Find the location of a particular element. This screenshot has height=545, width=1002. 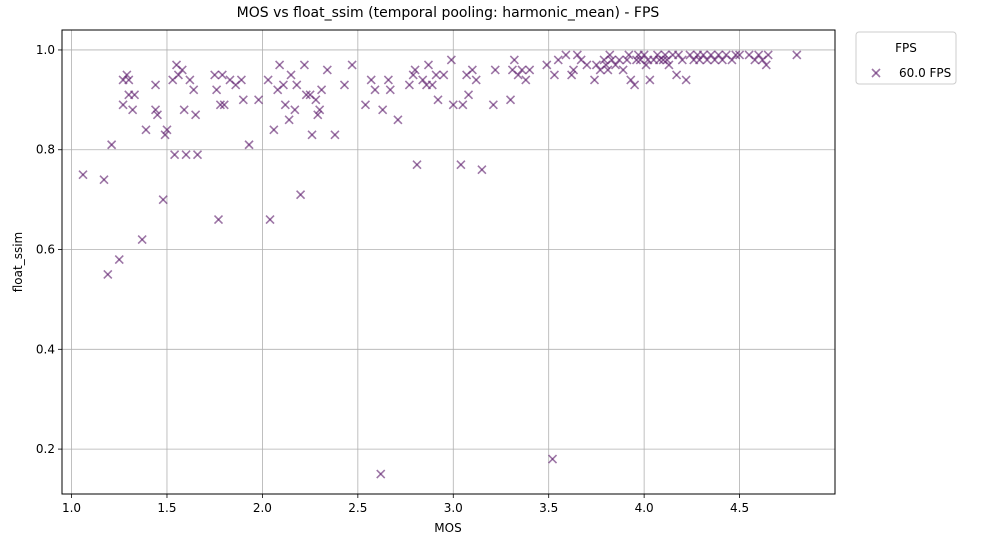

legend-title: FPS is located at coordinates (906, 48).